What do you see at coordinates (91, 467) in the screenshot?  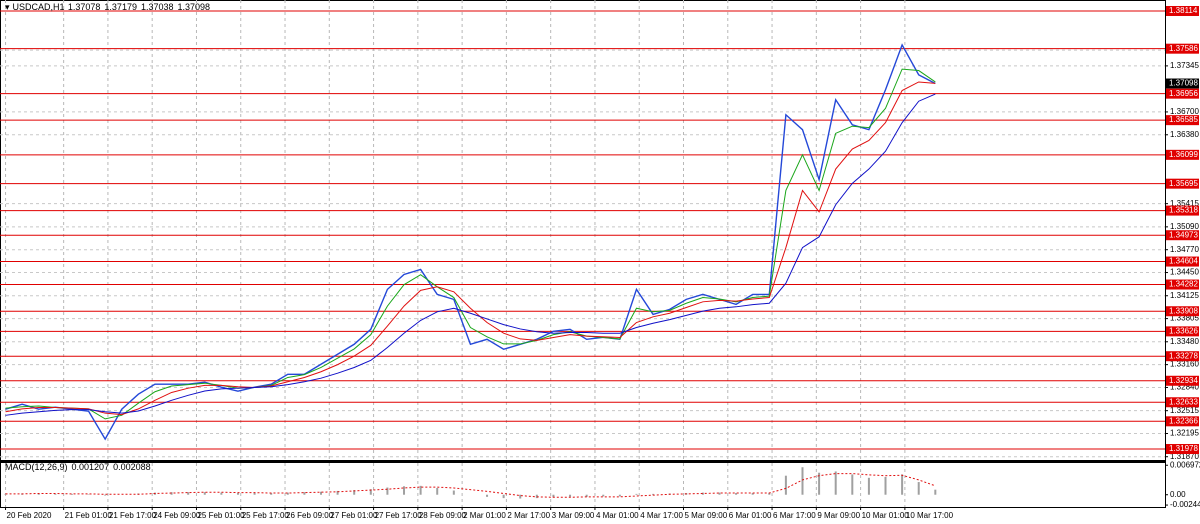 I see `macd-value: 0.001207` at bounding box center [91, 467].